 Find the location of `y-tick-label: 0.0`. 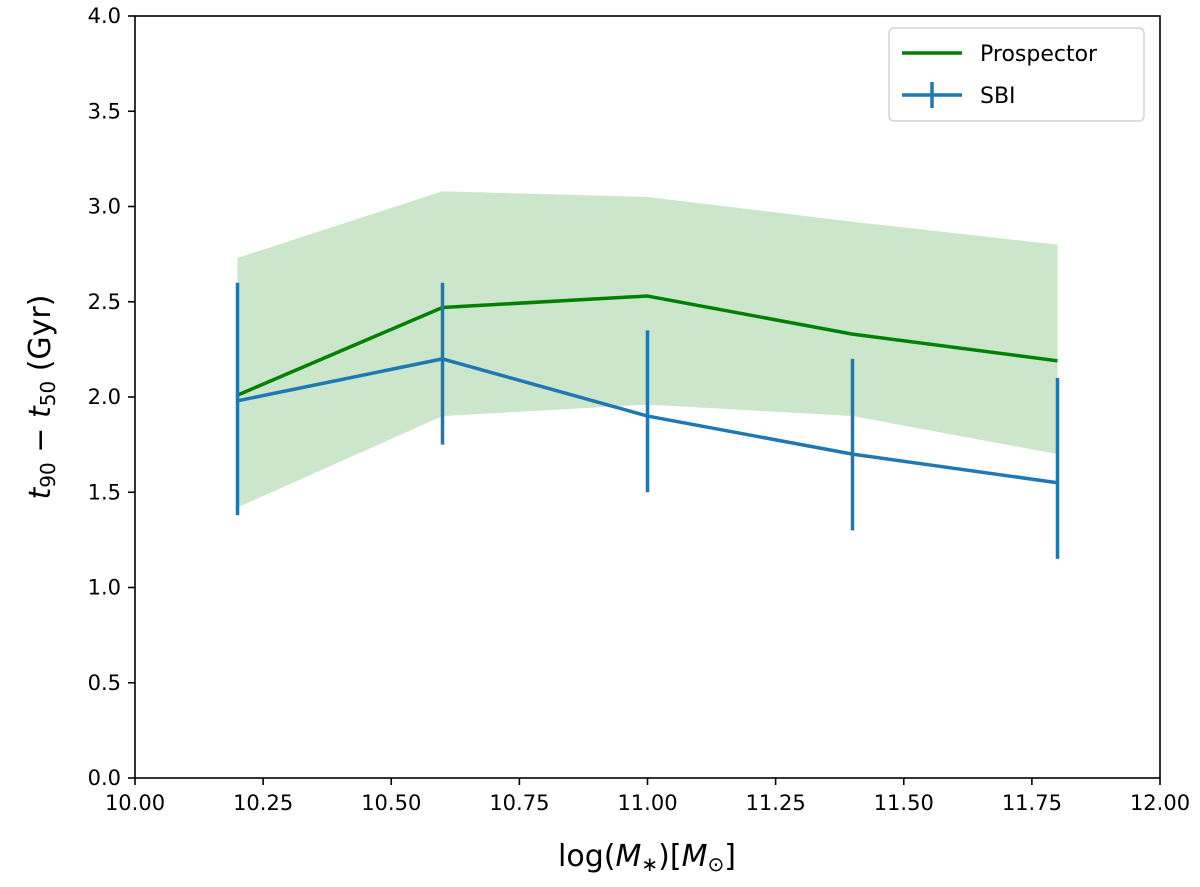

y-tick-label: 0.0 is located at coordinates (104, 778).